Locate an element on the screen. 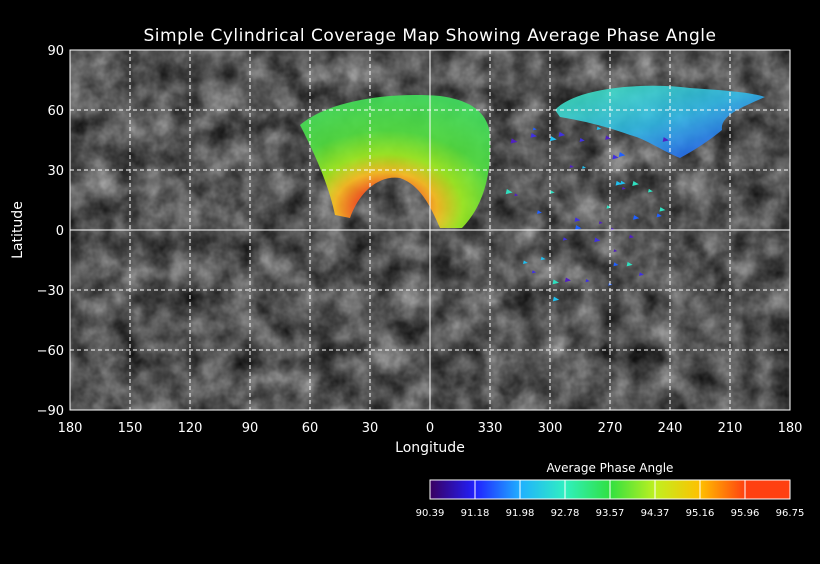  y-axis-label: Latitude is located at coordinates (18, 230).